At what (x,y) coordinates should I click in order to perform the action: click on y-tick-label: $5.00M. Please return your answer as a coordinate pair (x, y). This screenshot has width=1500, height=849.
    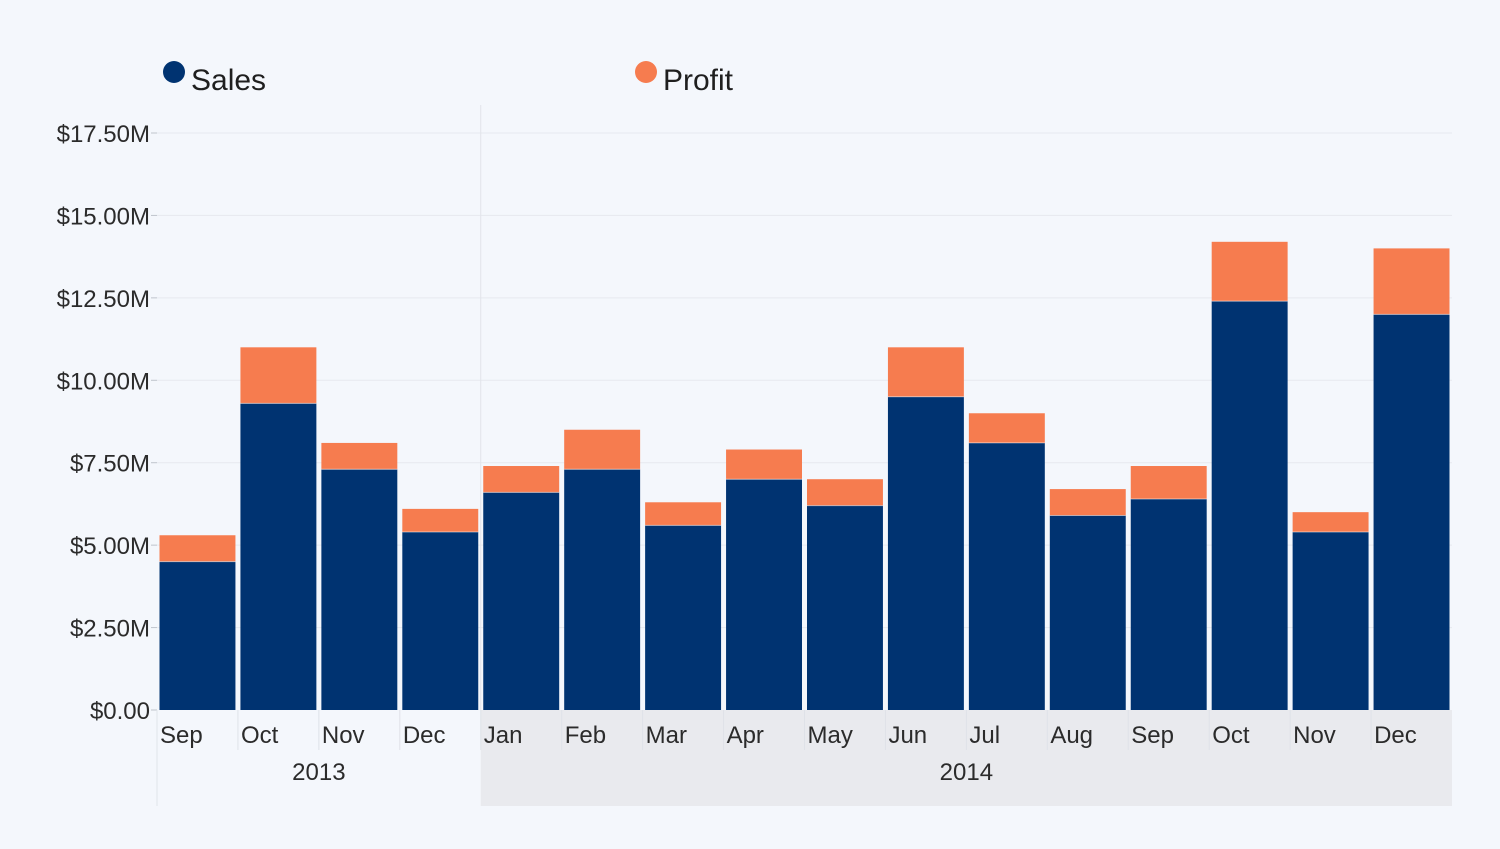
    Looking at the image, I should click on (110, 546).